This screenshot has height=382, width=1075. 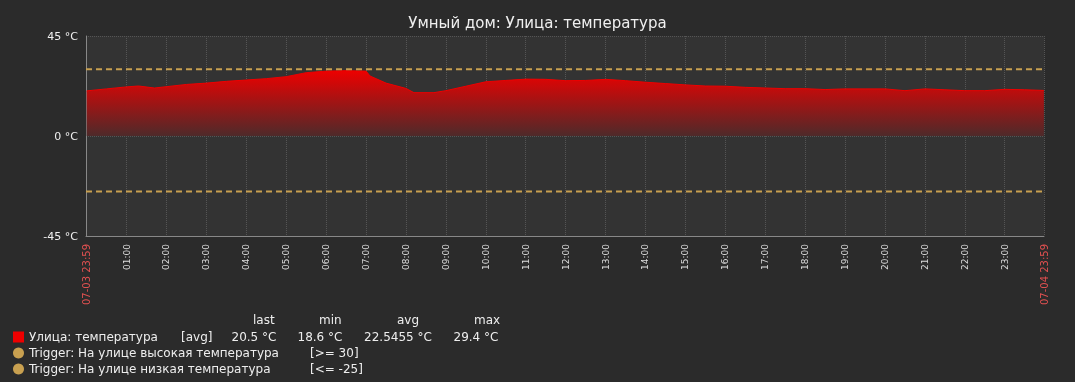 I want to click on y-tick-label: 45 °C, so click(x=63, y=36).